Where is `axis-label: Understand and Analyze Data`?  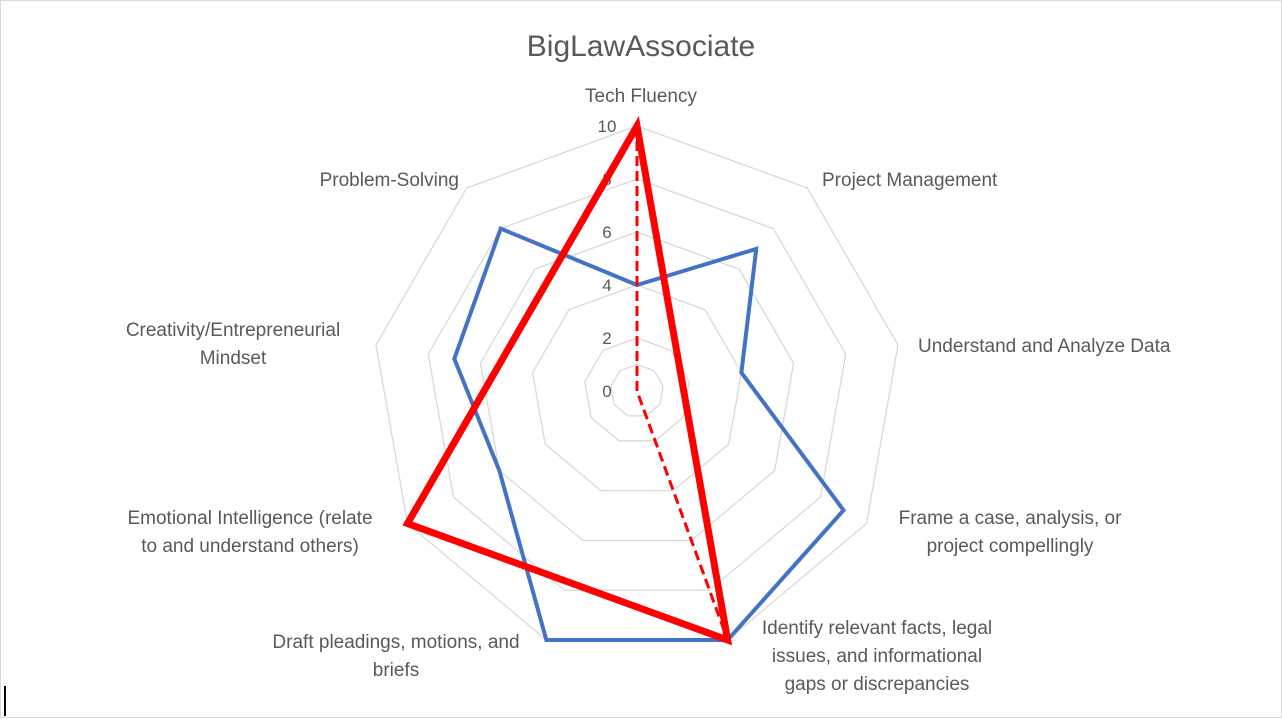
axis-label: Understand and Analyze Data is located at coordinates (1044, 346).